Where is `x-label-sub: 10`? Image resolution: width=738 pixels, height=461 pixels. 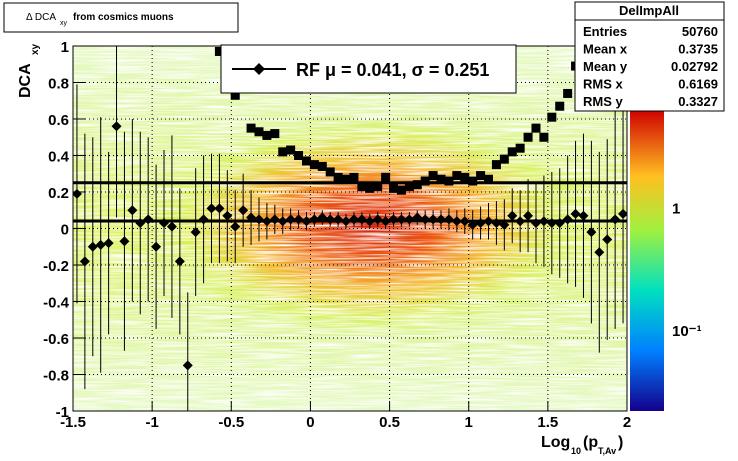
x-label-sub: 10 is located at coordinates (576, 451).